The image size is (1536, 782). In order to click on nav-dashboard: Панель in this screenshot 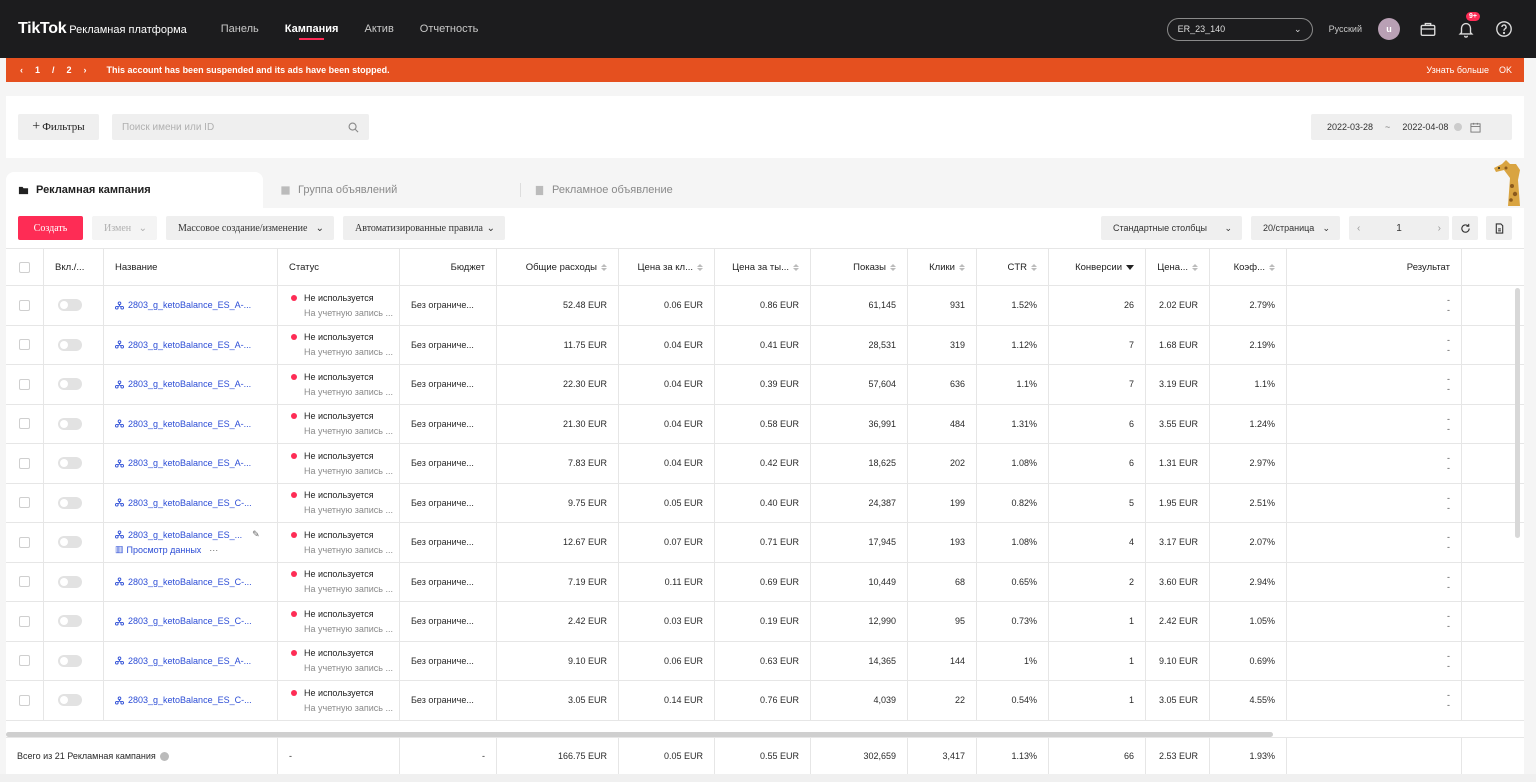, I will do `click(239, 29)`.